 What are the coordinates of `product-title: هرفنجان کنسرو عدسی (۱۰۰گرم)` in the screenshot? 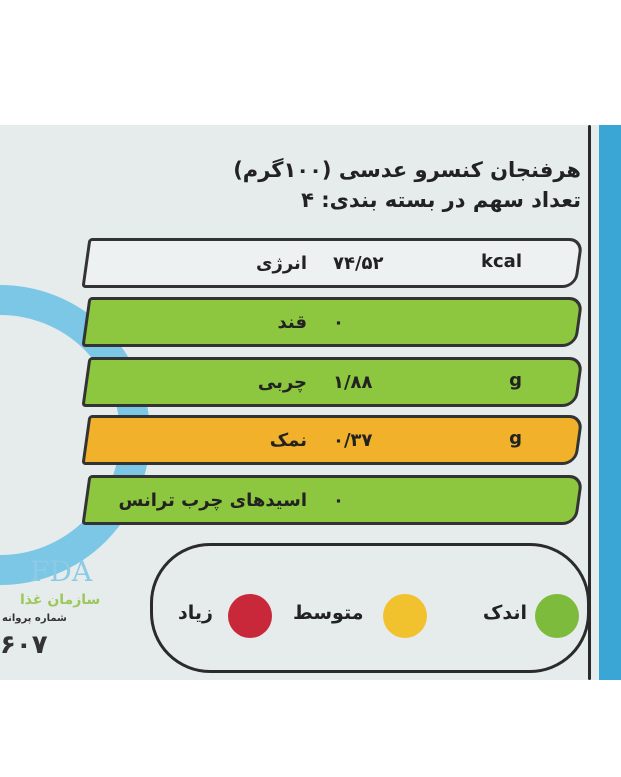 It's located at (407, 170).